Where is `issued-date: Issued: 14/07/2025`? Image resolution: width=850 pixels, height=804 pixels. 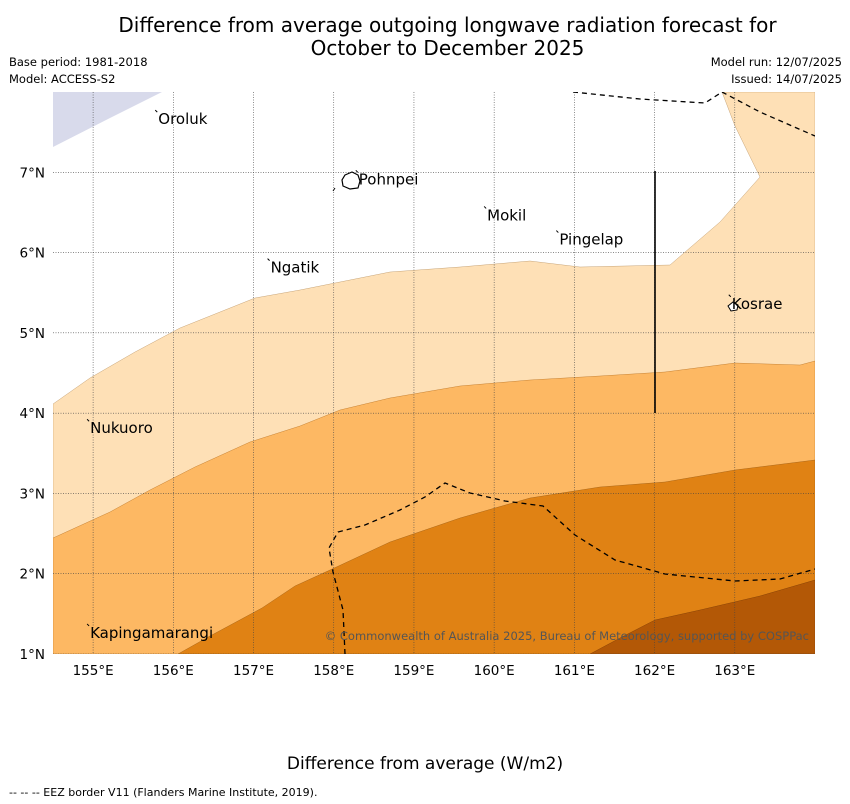 issued-date: Issued: 14/07/2025 is located at coordinates (786, 79).